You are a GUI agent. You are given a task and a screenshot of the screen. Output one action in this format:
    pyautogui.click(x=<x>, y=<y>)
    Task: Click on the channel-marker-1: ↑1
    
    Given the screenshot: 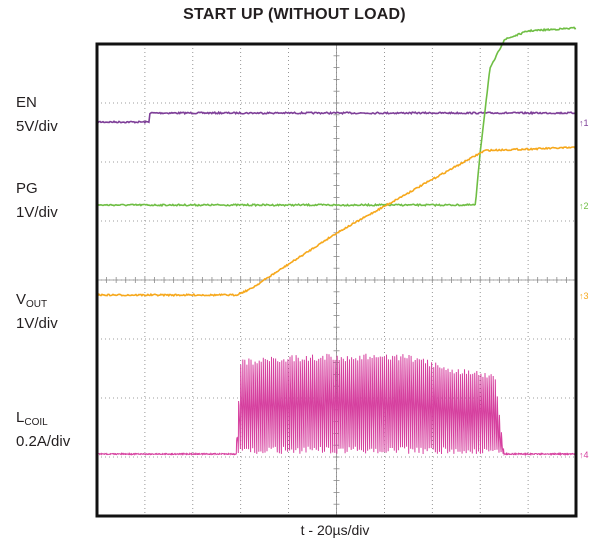 What is the action you would take?
    pyautogui.click(x=584, y=123)
    